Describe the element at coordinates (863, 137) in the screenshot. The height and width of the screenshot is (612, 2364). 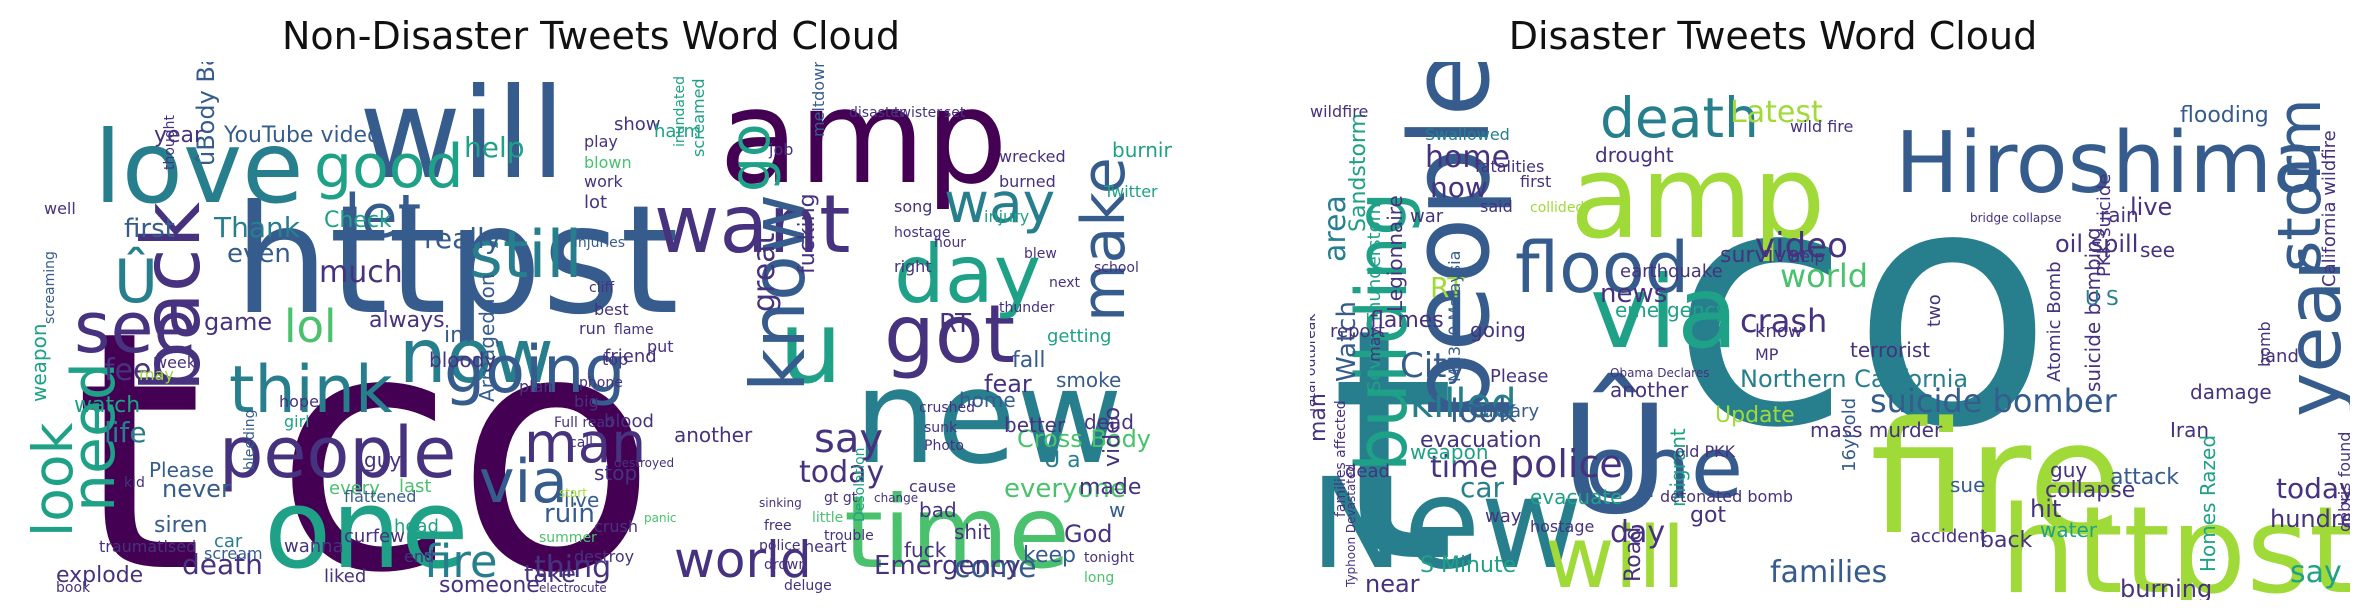
I see `word-amp: amp` at that location.